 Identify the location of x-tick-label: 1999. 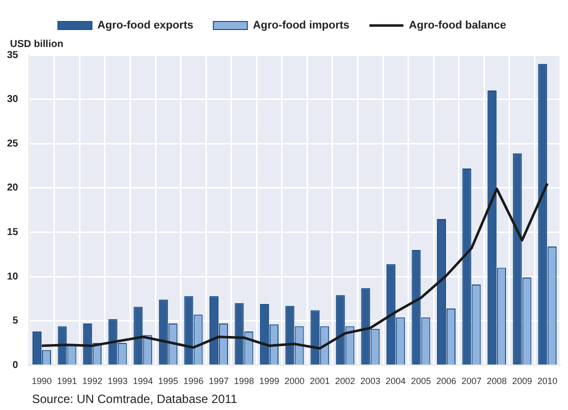
(269, 381).